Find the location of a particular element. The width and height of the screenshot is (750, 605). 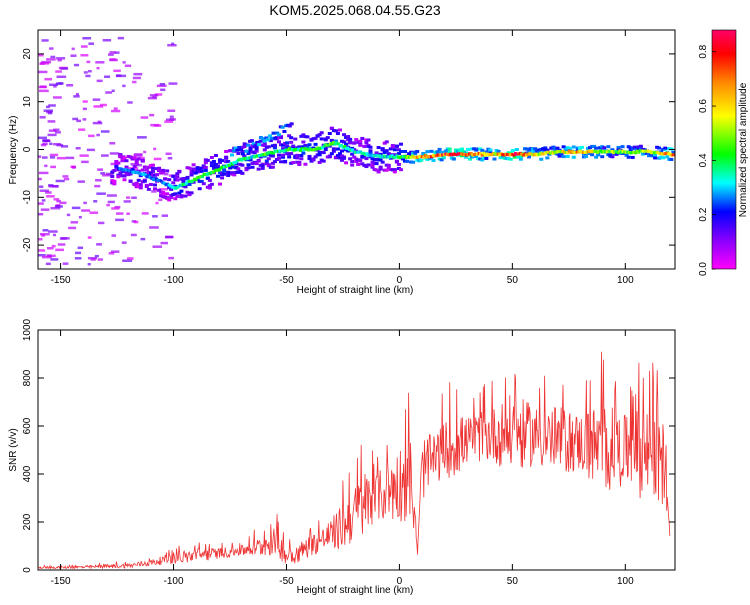

figure-title: KOM5.2025.068.04.55.G23 is located at coordinates (354, 10).